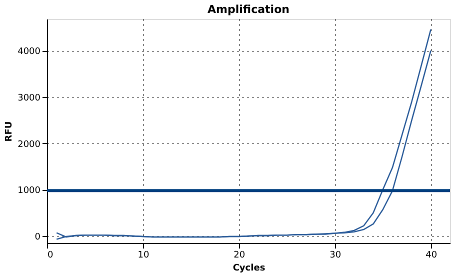 The image size is (464, 276). Describe the element at coordinates (37, 237) in the screenshot. I see `y-tick-label: 0` at that location.